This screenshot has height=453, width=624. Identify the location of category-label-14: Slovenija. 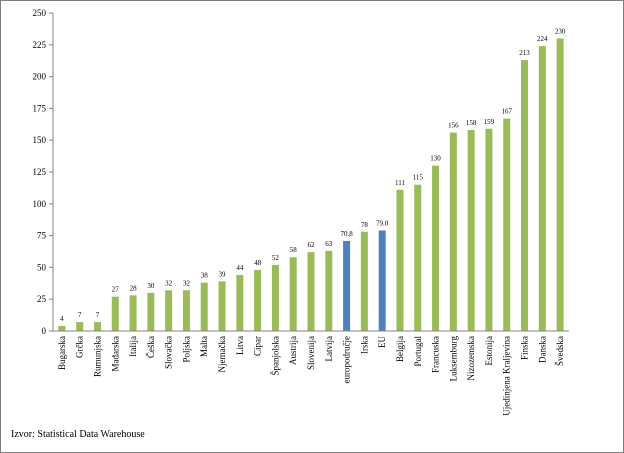
(311, 353).